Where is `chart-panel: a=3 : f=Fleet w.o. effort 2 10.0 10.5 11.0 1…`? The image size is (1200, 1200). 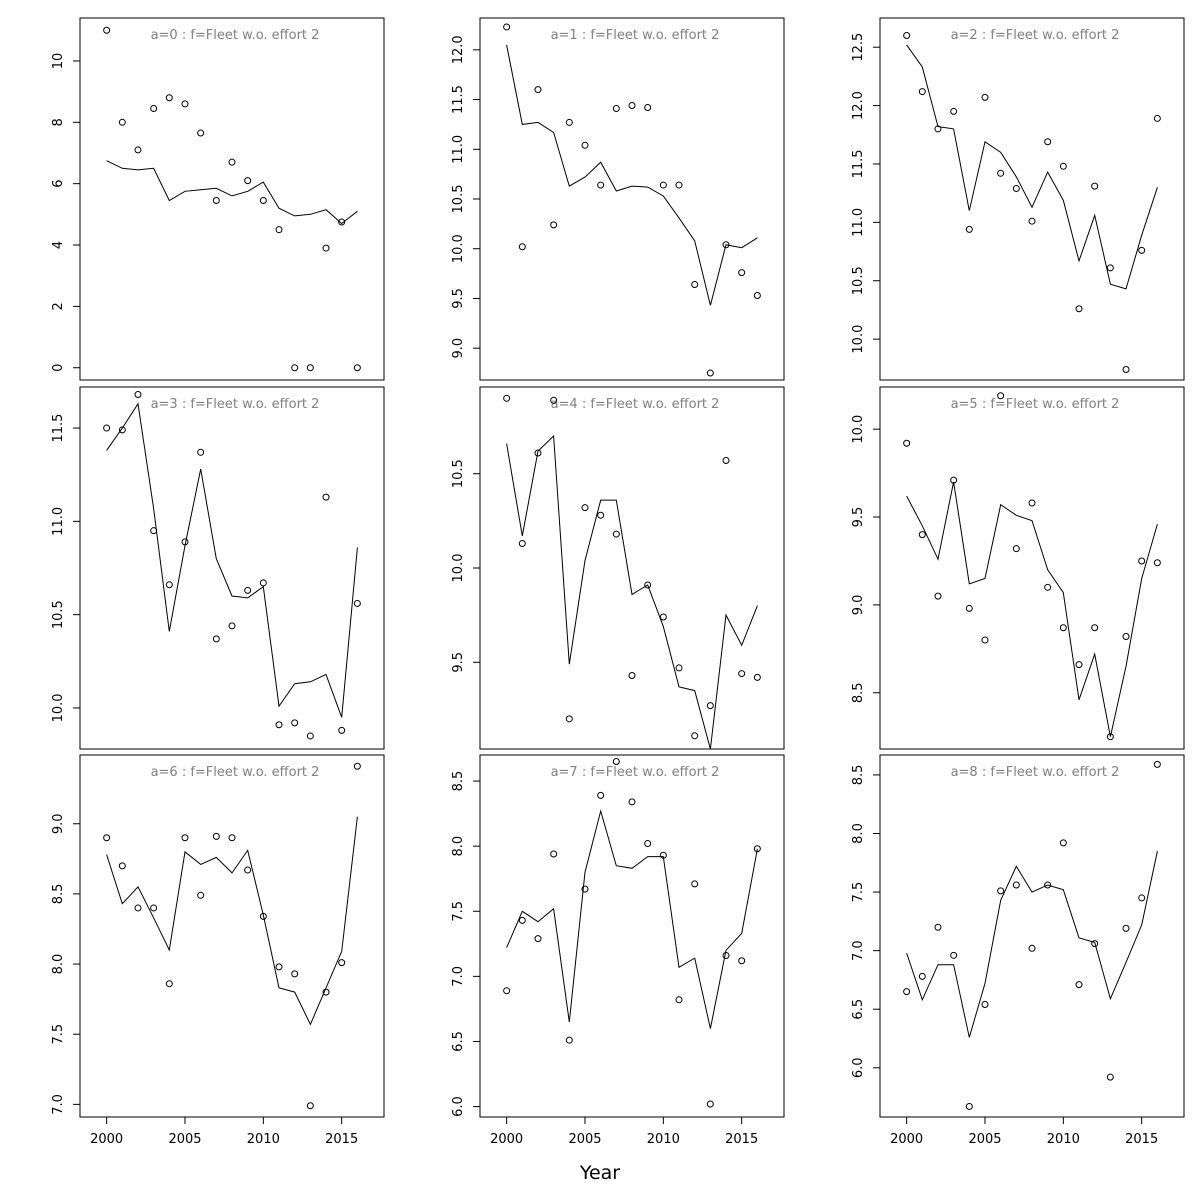 chart-panel: a=3 : f=Fleet w.o. effort 2 10.0 10.5 11.0 1… is located at coordinates (218, 568).